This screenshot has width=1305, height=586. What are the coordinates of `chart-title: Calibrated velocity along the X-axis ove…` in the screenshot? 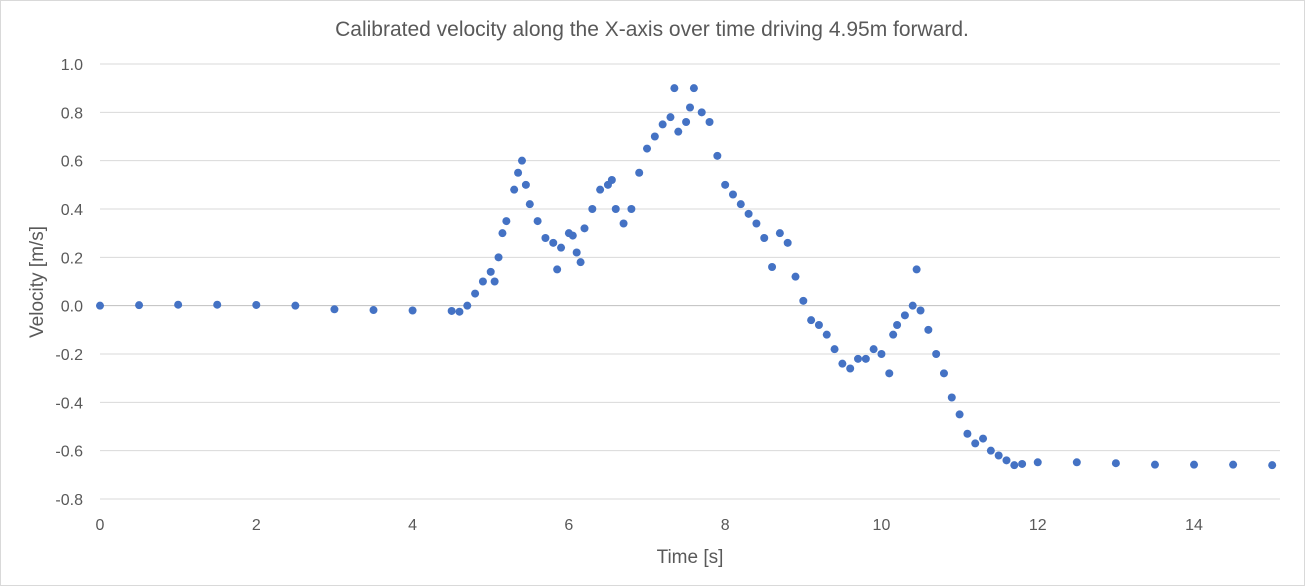 It's located at (652, 29).